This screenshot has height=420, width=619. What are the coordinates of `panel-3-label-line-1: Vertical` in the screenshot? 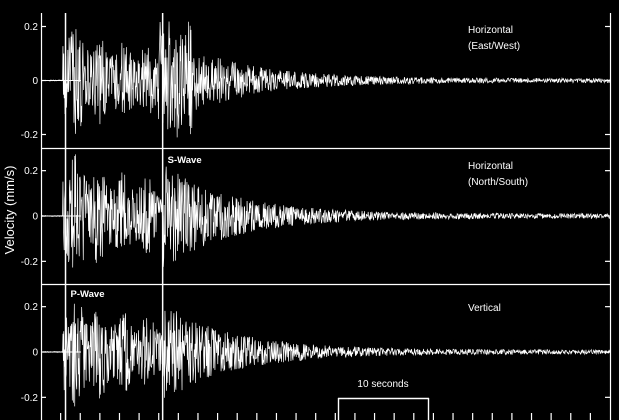 It's located at (484, 308).